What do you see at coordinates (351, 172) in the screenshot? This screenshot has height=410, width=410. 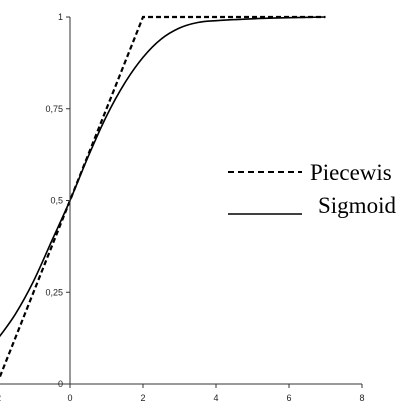 I see `legend-label-piecewise: Piecewis` at bounding box center [351, 172].